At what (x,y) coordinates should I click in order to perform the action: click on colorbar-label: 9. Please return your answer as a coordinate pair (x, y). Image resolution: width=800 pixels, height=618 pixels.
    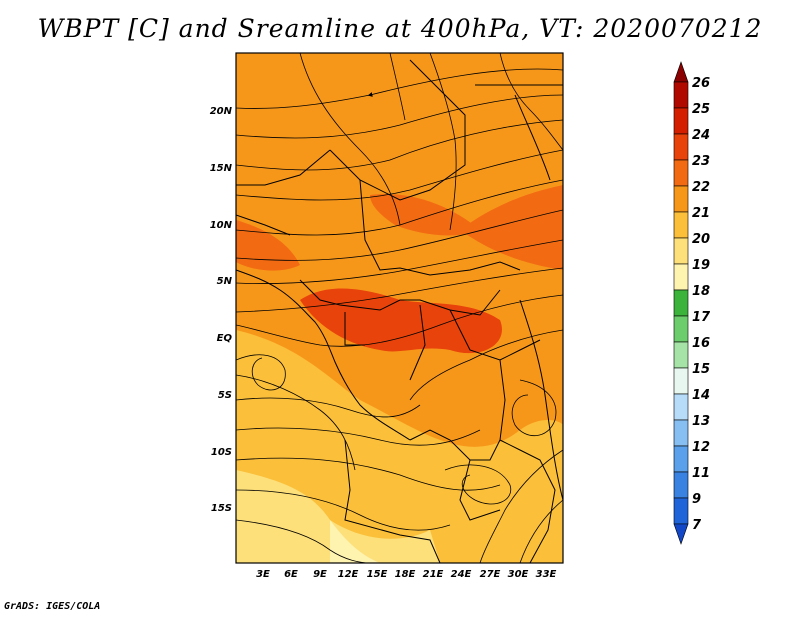
    Looking at the image, I should click on (696, 499).